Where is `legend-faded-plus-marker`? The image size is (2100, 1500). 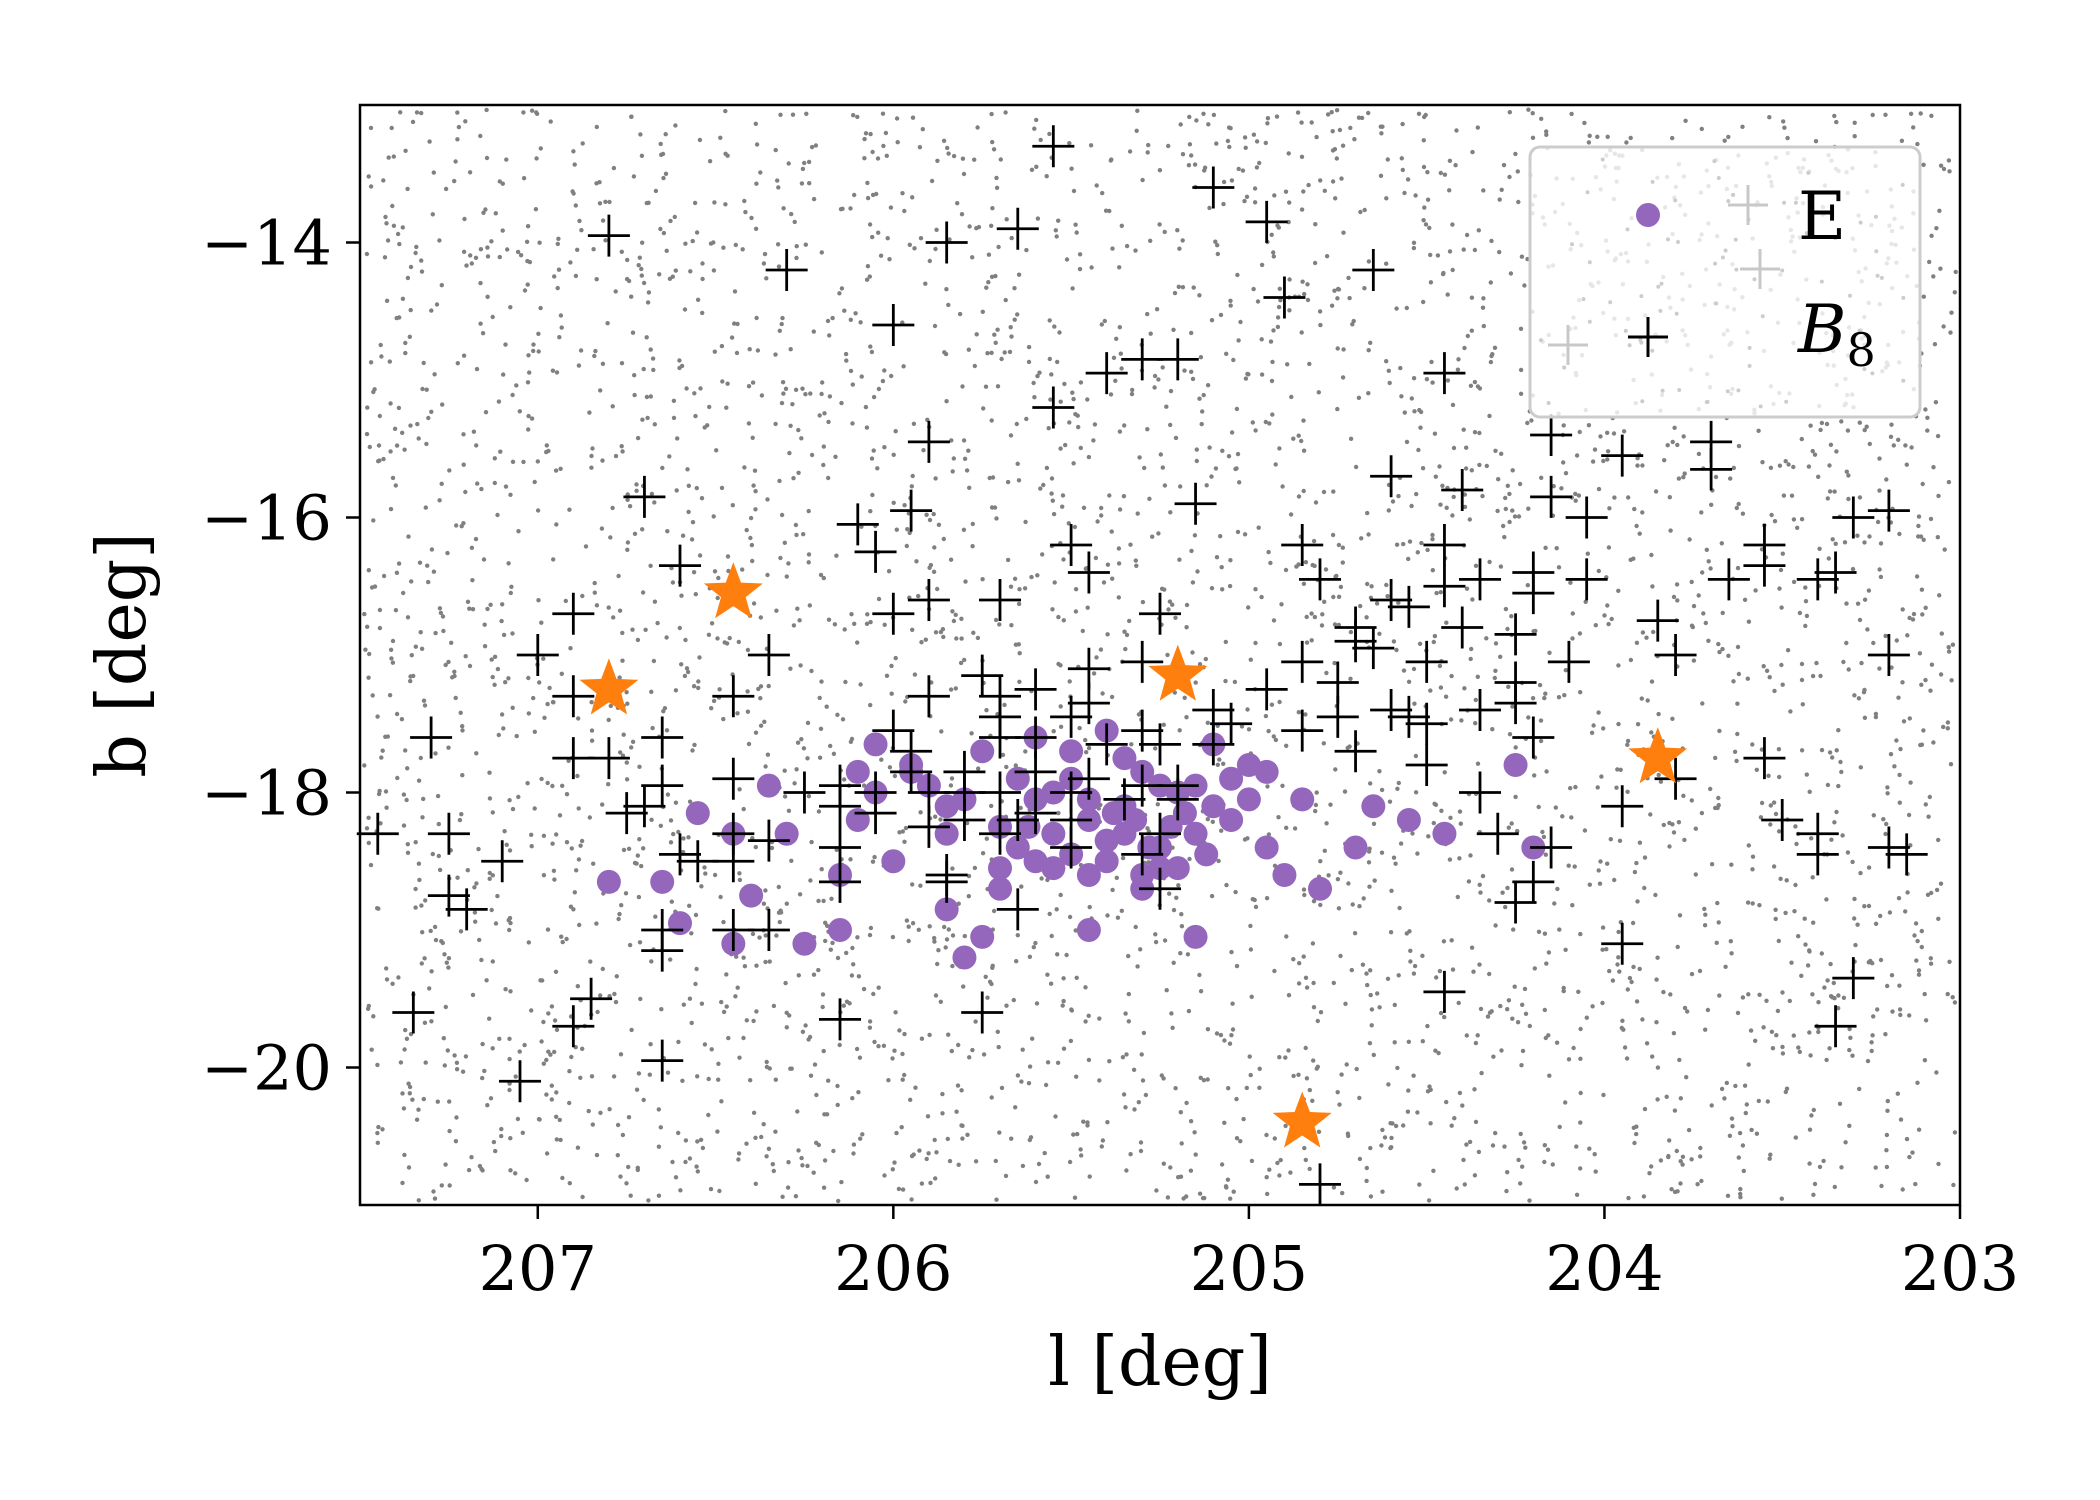 legend-faded-plus-marker is located at coordinates (1568, 345).